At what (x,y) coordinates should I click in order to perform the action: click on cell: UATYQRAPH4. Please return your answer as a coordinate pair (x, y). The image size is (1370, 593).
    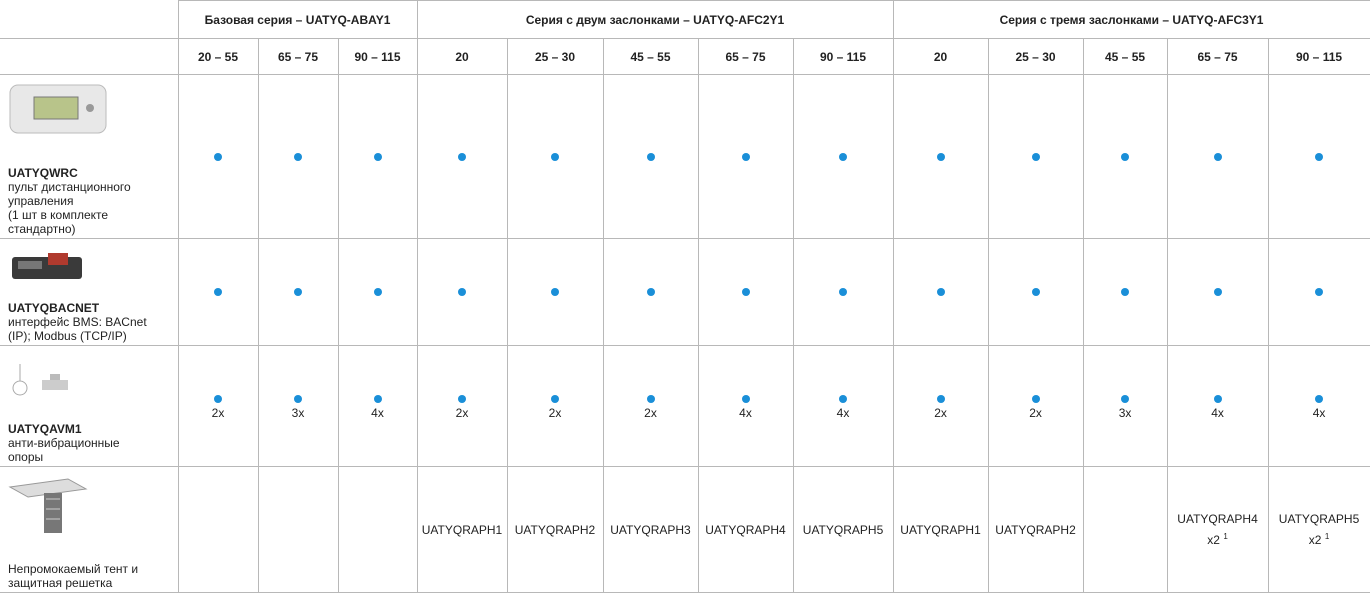
    Looking at the image, I should click on (745, 529).